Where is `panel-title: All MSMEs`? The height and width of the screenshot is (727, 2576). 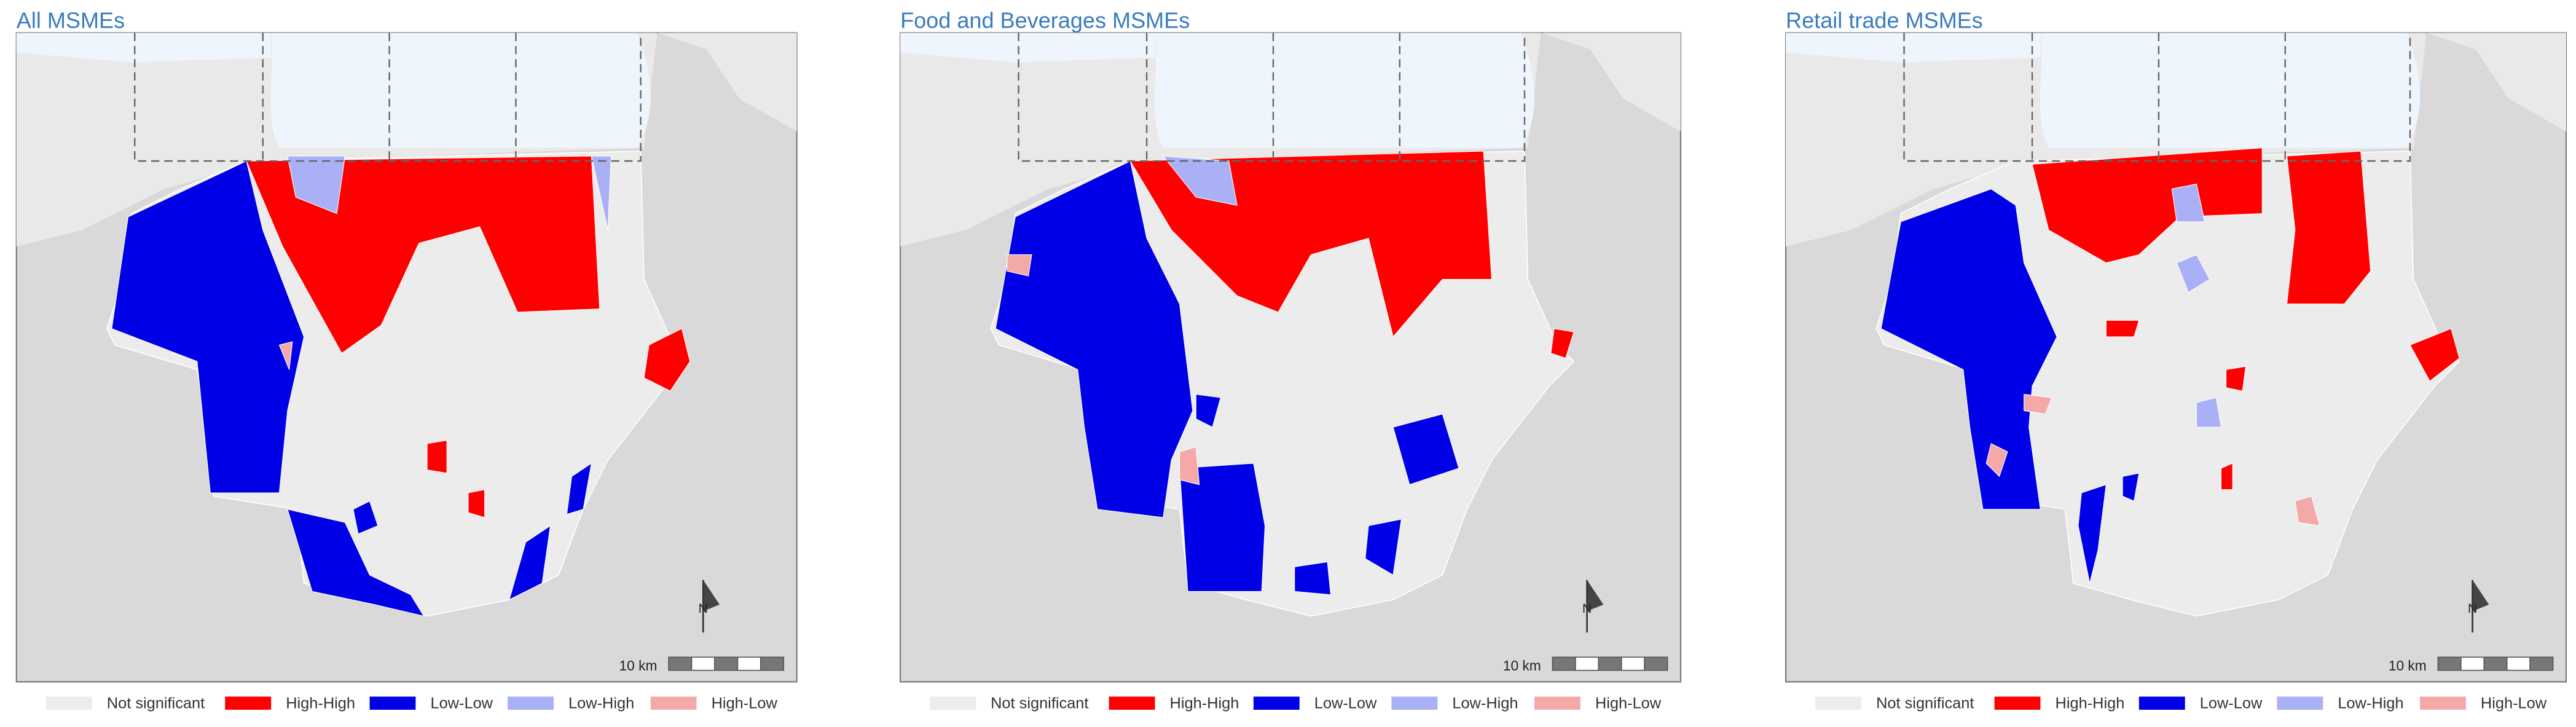 panel-title: All MSMEs is located at coordinates (71, 20).